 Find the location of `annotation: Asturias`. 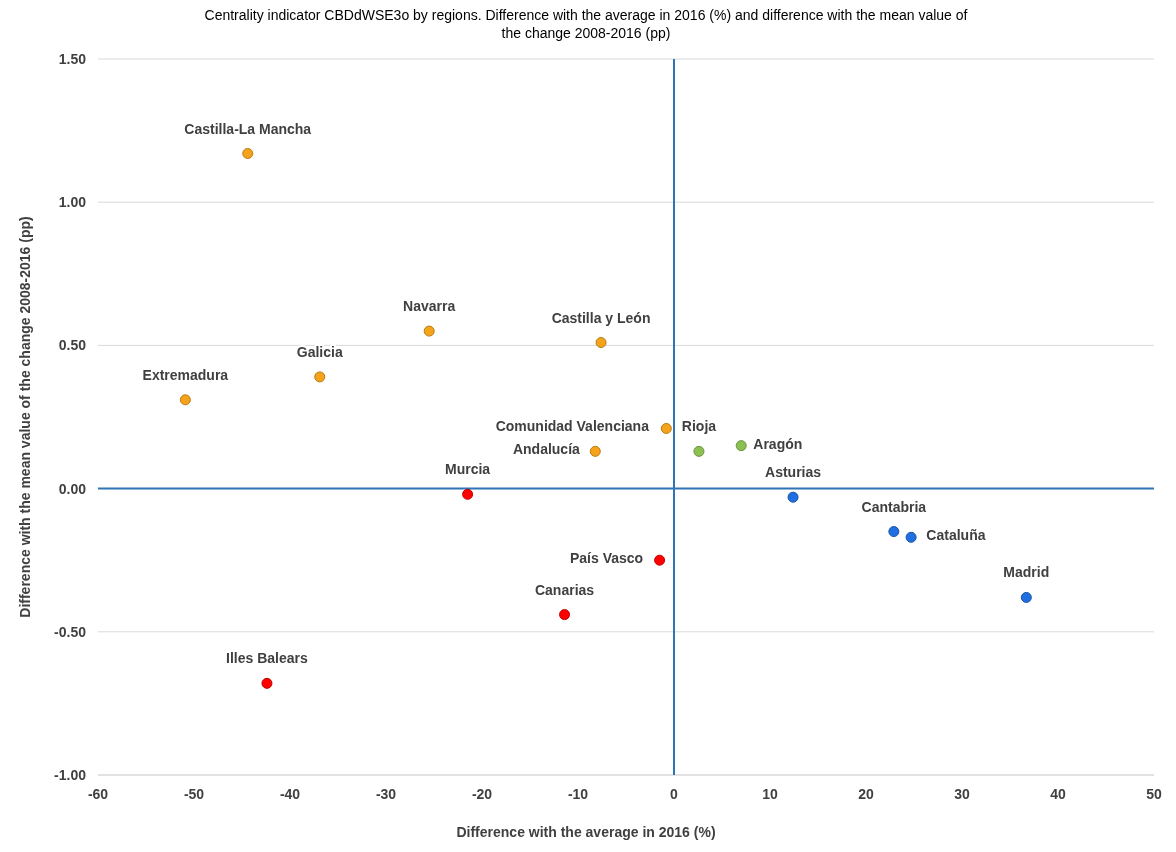

annotation: Asturias is located at coordinates (793, 472).